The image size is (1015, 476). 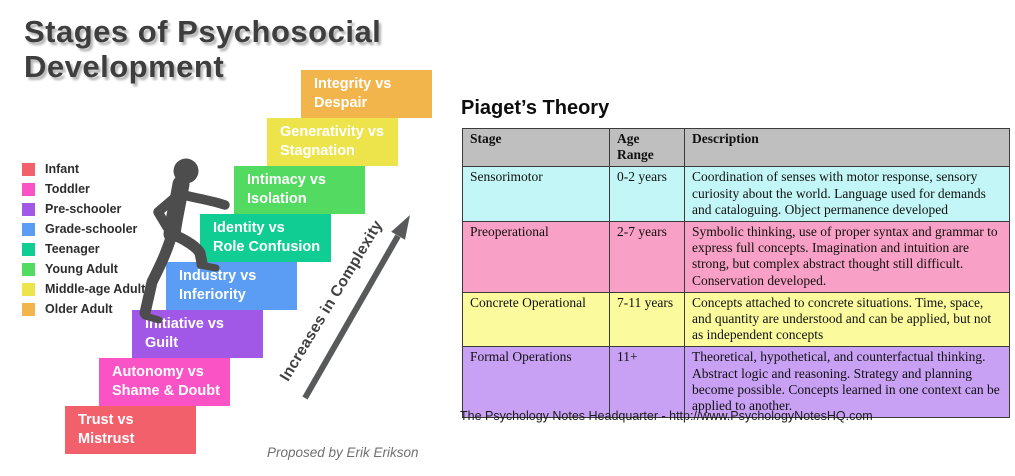 What do you see at coordinates (536, 147) in the screenshot?
I see `column-header-stage: Stage` at bounding box center [536, 147].